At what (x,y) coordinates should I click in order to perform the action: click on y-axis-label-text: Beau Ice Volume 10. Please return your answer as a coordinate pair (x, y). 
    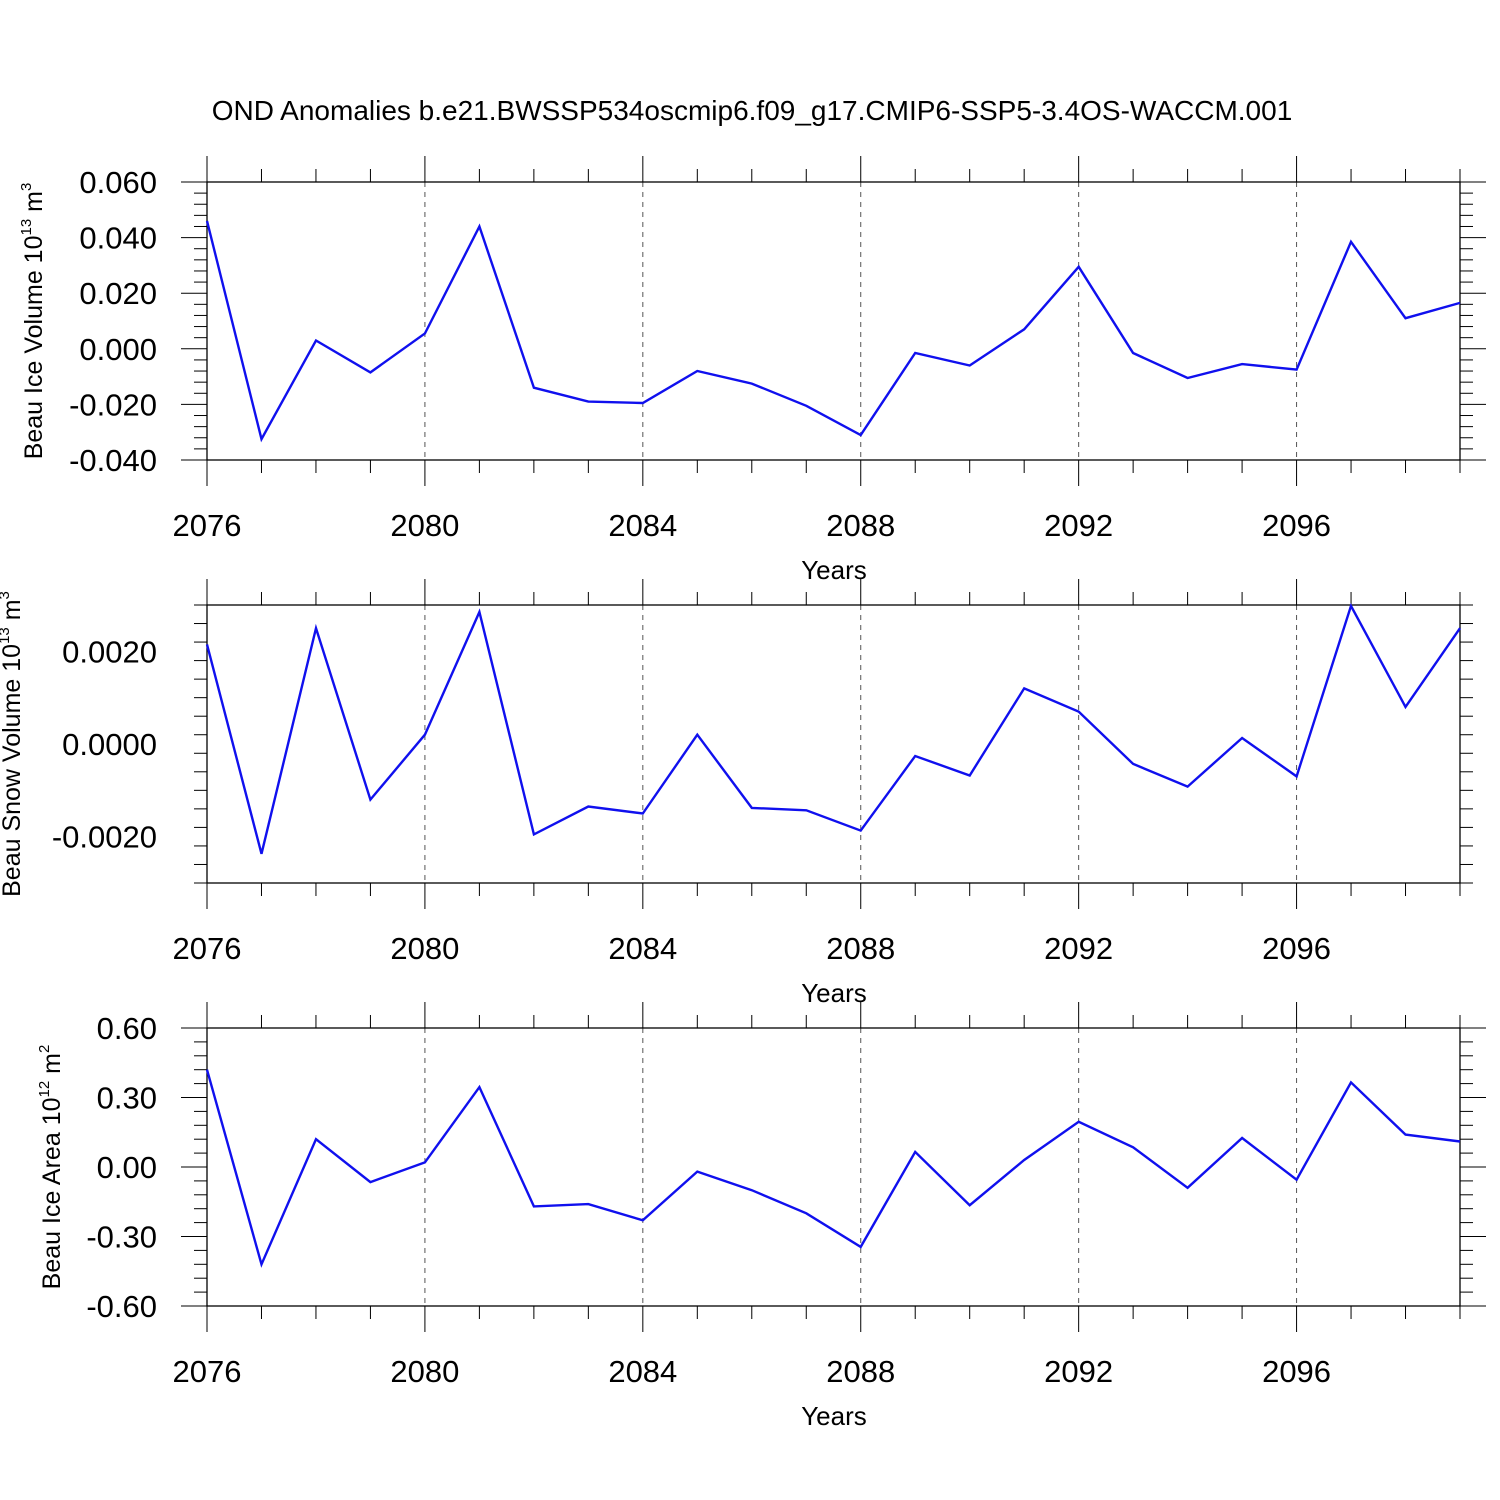
    Looking at the image, I should click on (34, 348).